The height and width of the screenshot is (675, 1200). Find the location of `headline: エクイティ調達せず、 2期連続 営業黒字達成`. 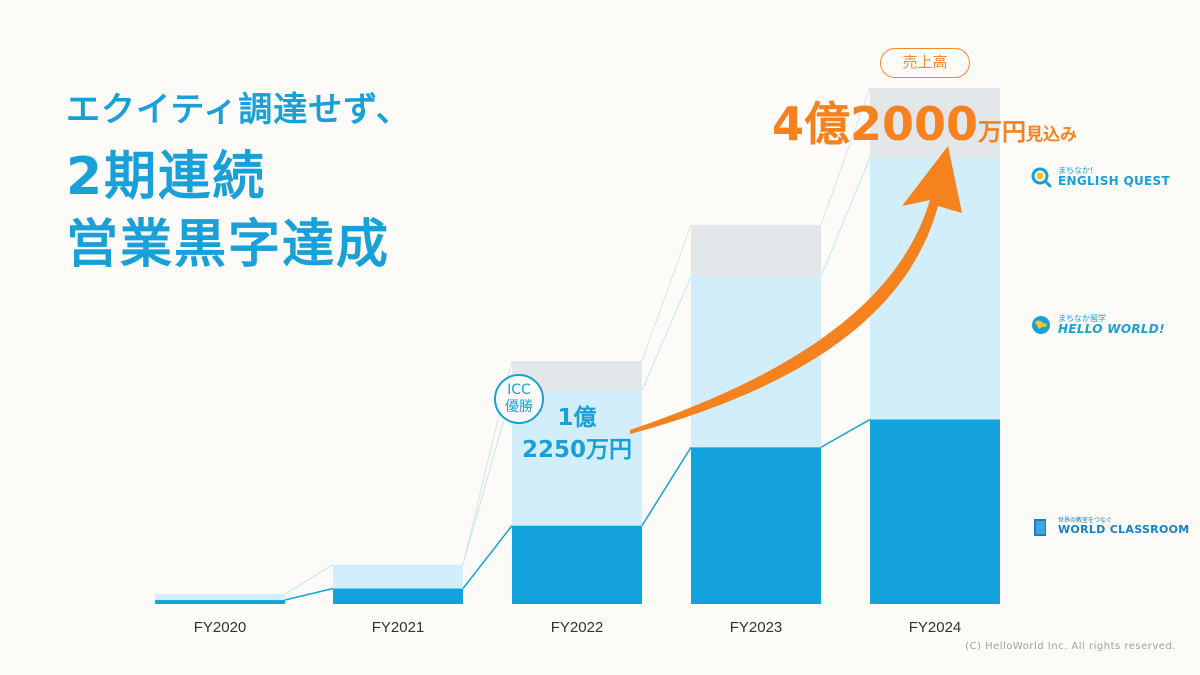

headline: エクイティ調達せず、 2期連続 営業黒字達成 is located at coordinates (238, 183).